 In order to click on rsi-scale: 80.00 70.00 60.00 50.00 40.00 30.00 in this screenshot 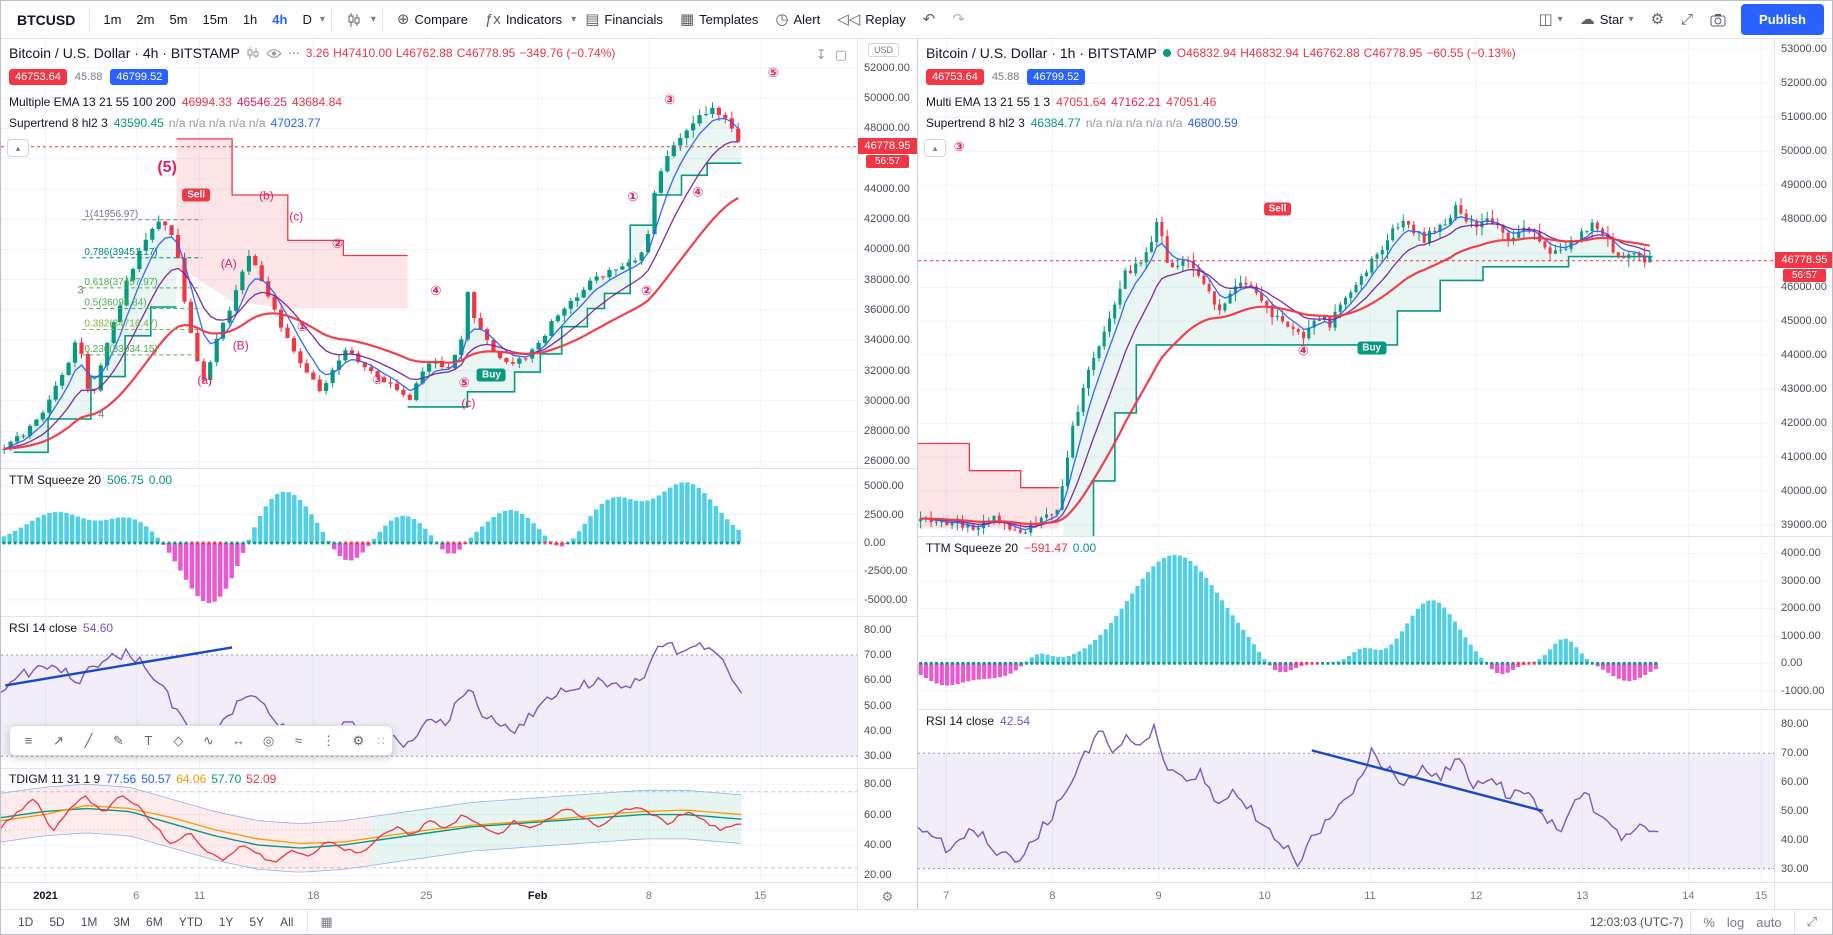, I will do `click(887, 692)`.